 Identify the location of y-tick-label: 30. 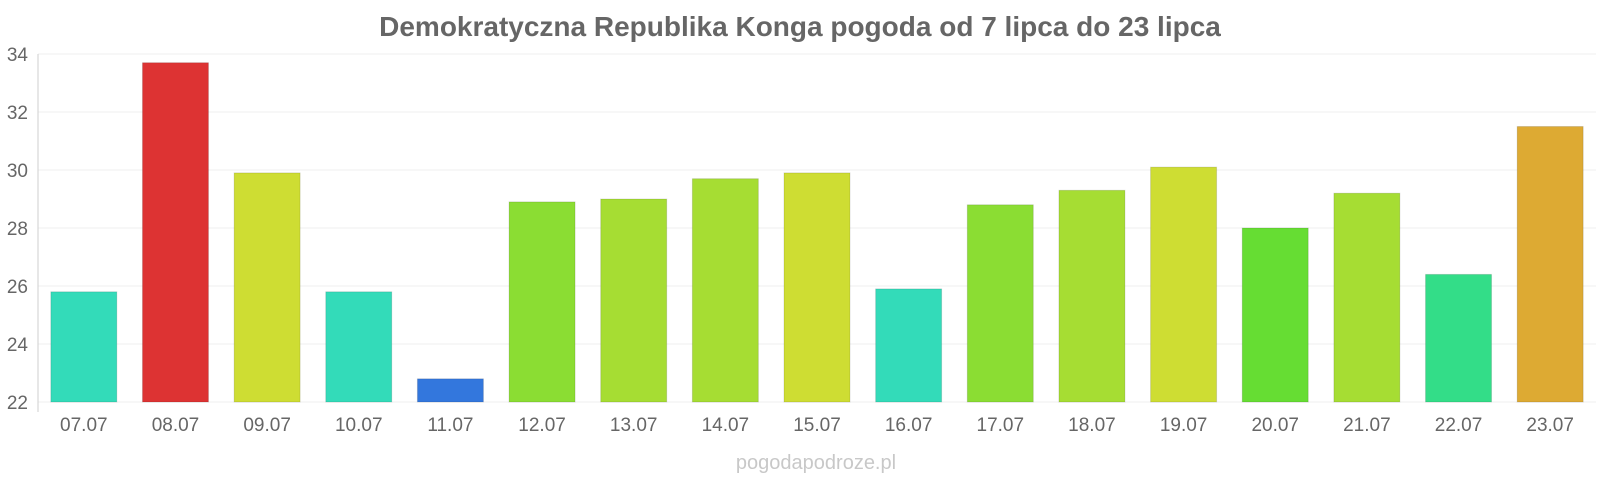
(17, 171).